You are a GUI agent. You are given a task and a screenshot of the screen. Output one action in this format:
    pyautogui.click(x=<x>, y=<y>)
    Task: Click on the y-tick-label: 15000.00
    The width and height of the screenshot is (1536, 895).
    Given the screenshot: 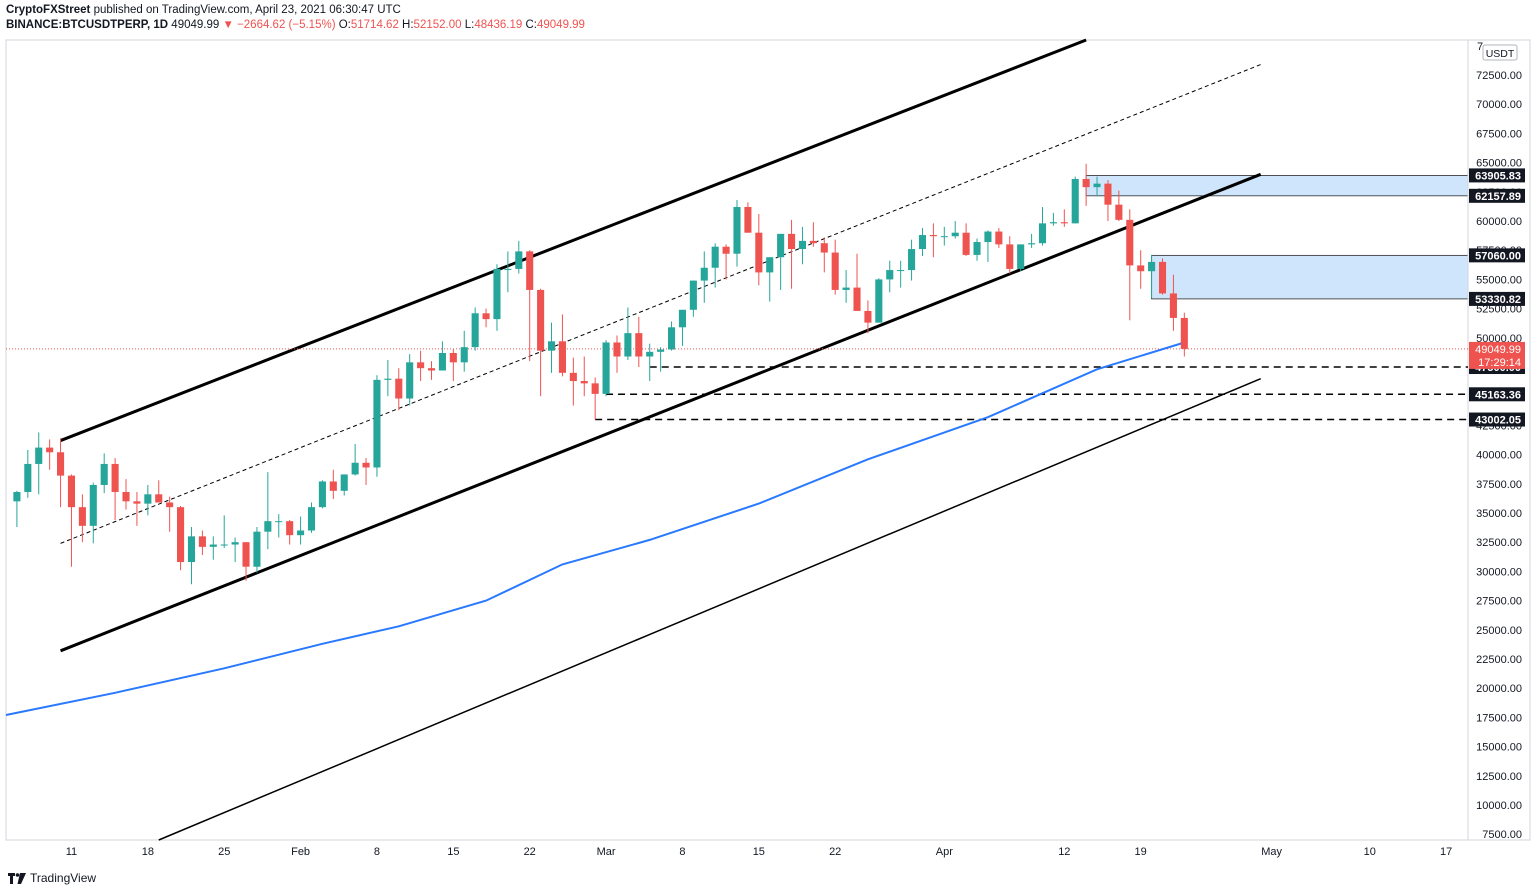 What is the action you would take?
    pyautogui.click(x=1499, y=748)
    